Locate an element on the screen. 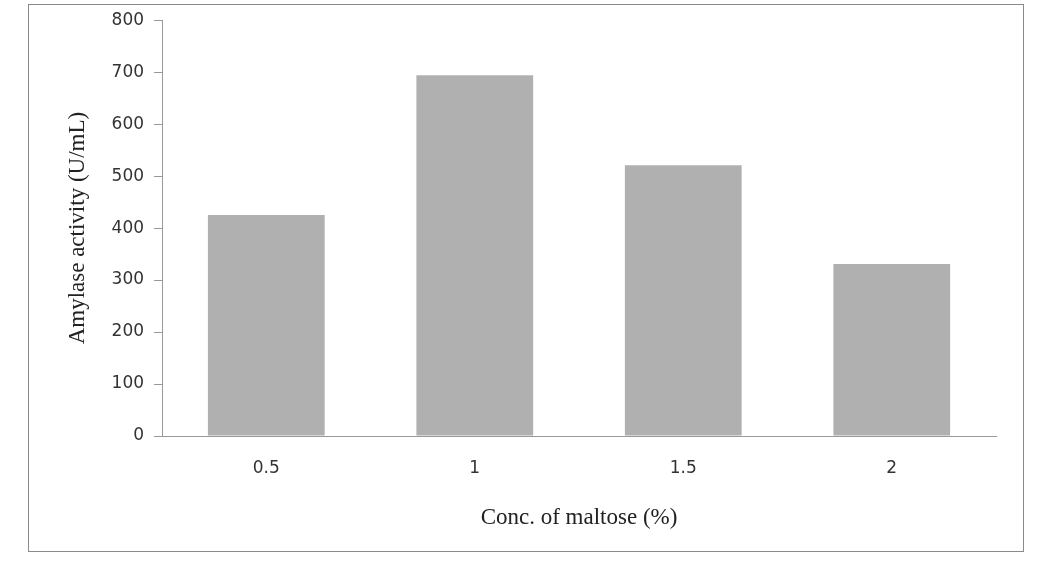 The height and width of the screenshot is (576, 1038). y-tick-label: 500 is located at coordinates (128, 174).